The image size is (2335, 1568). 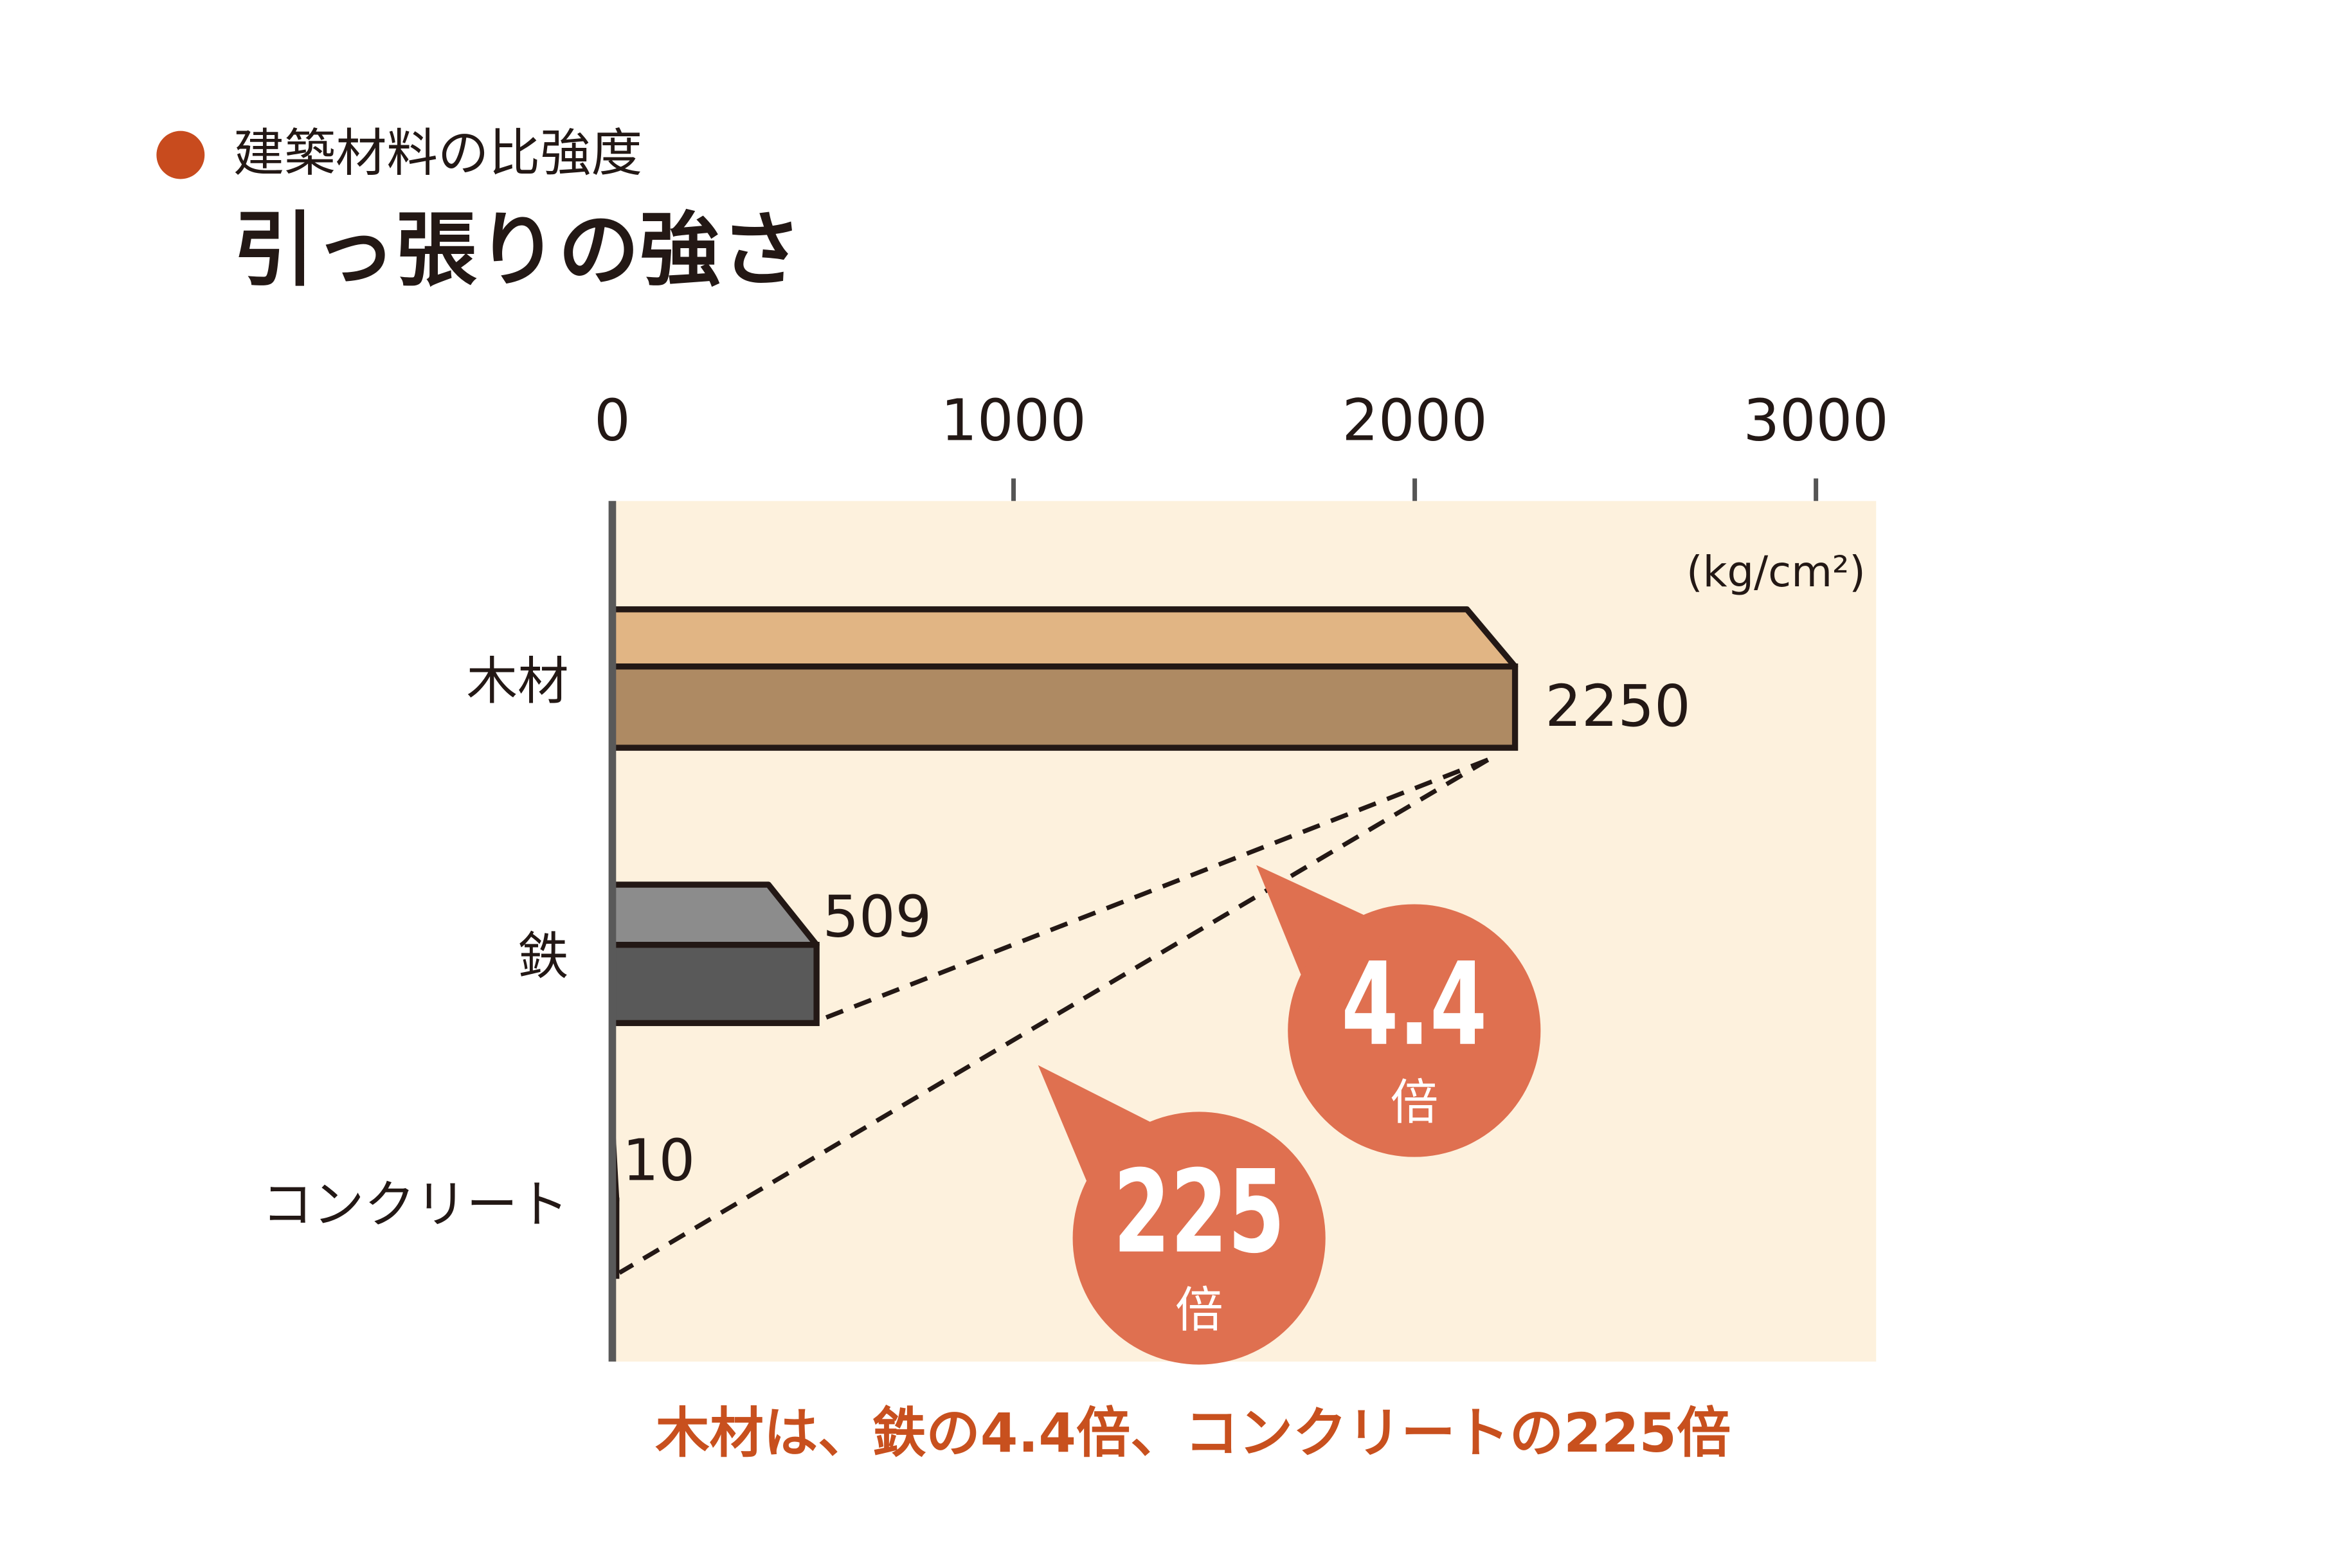 I want to click on category-label: コンクリート, so click(x=415, y=1204).